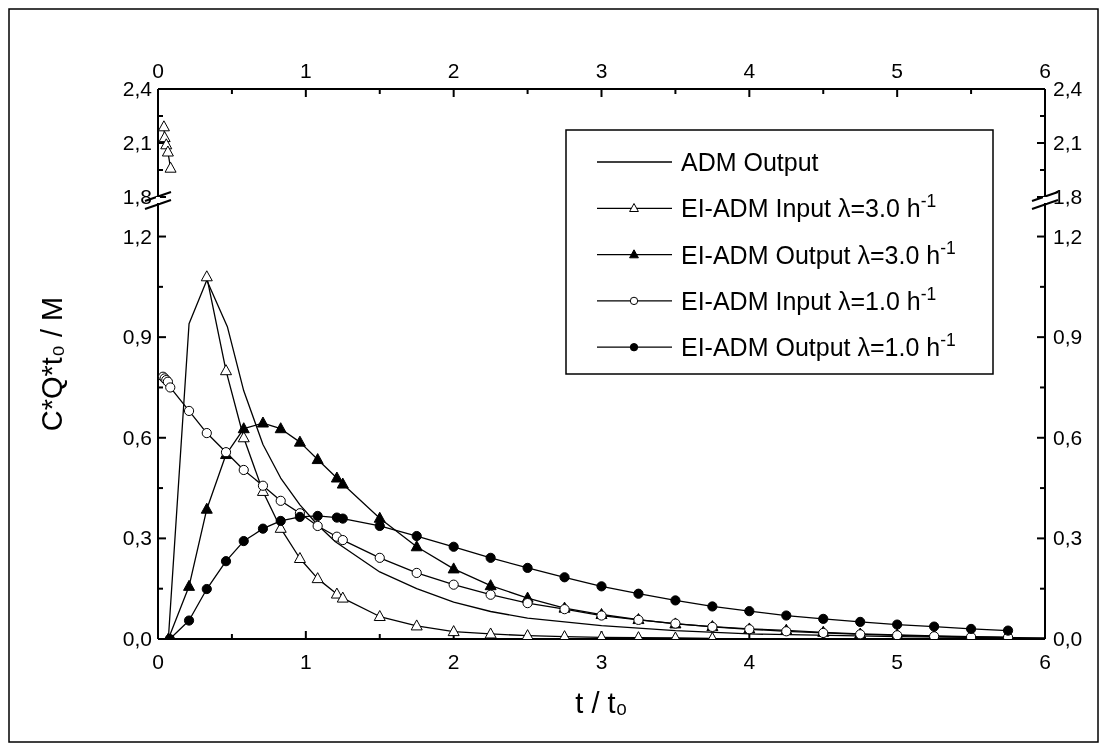 Image resolution: width=1107 pixels, height=751 pixels. Describe the element at coordinates (1045, 70) in the screenshot. I see `x2-tick-label: 6` at that location.